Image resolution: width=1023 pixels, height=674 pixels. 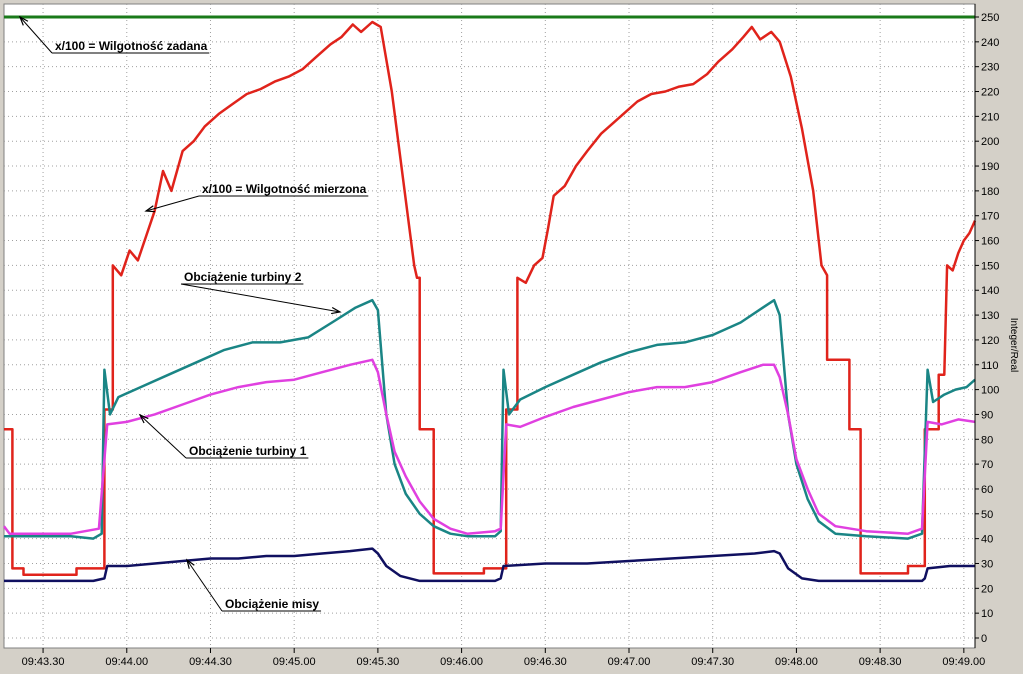 I want to click on y-tick-label: 240, so click(x=990, y=43).